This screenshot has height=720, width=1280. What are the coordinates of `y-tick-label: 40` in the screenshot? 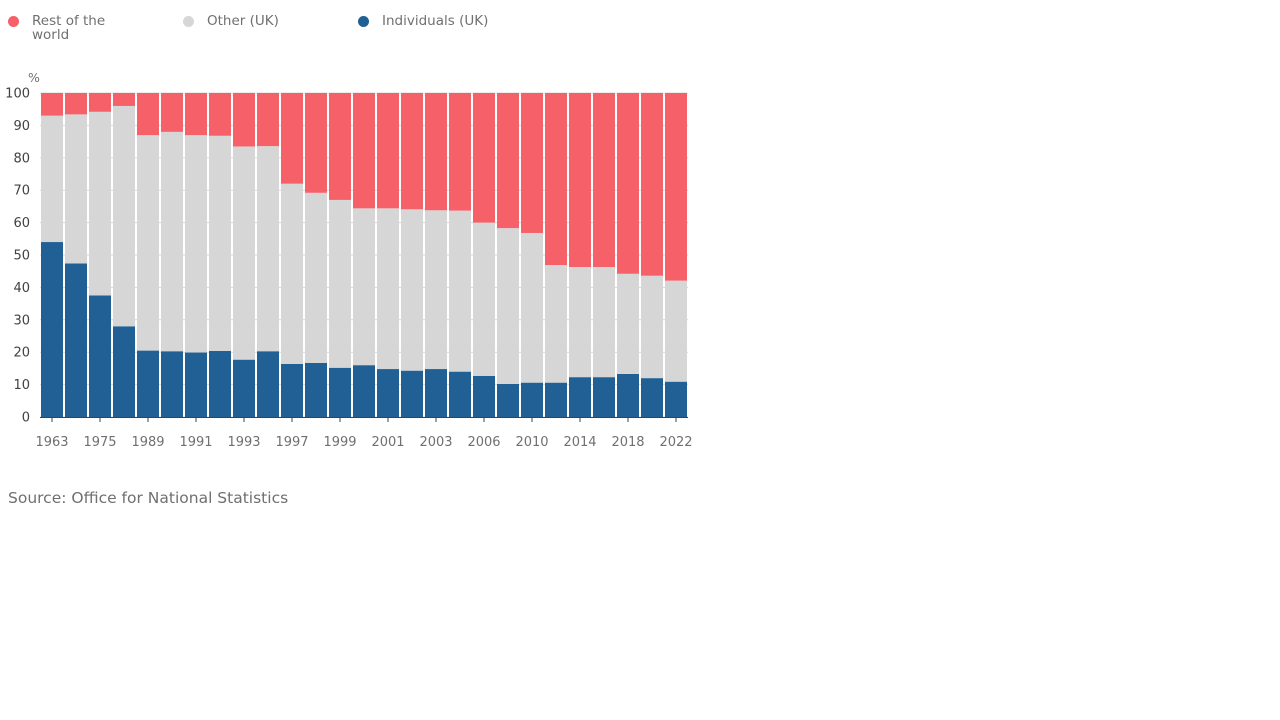 It's located at (21, 288).